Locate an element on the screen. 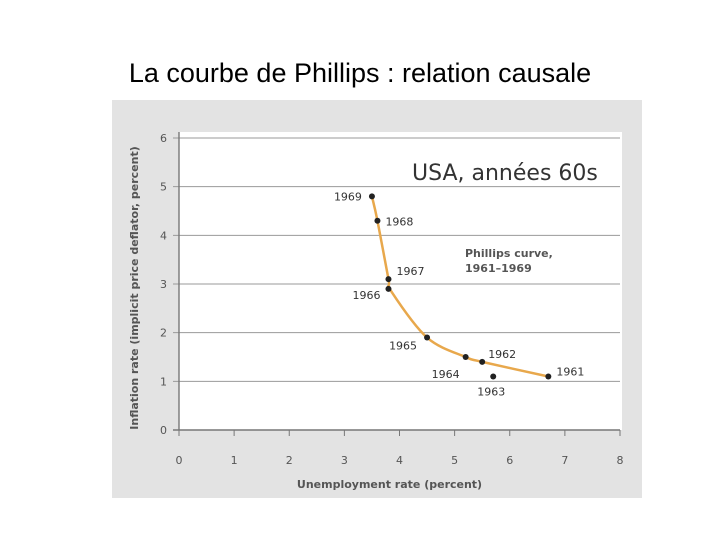  y-tick-label: 4 is located at coordinates (163, 235).